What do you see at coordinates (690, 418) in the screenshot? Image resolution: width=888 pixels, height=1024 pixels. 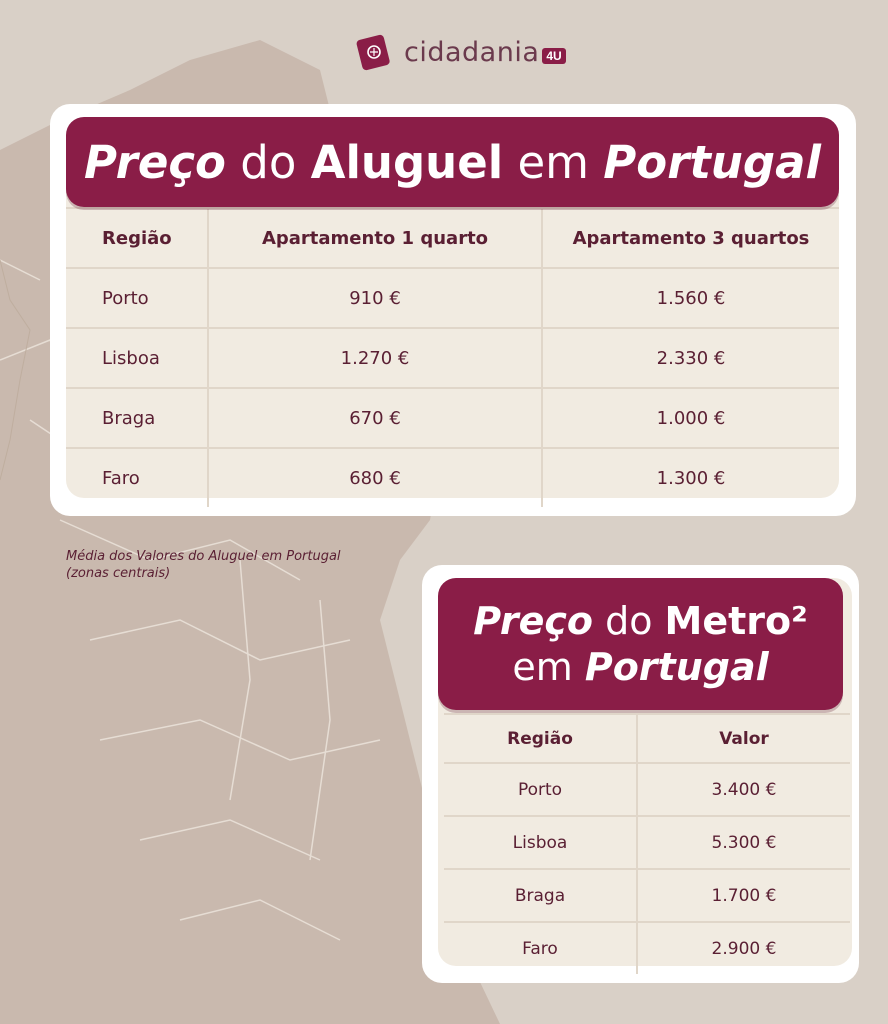 I see `three-bedroom-price: 1.000 €` at bounding box center [690, 418].